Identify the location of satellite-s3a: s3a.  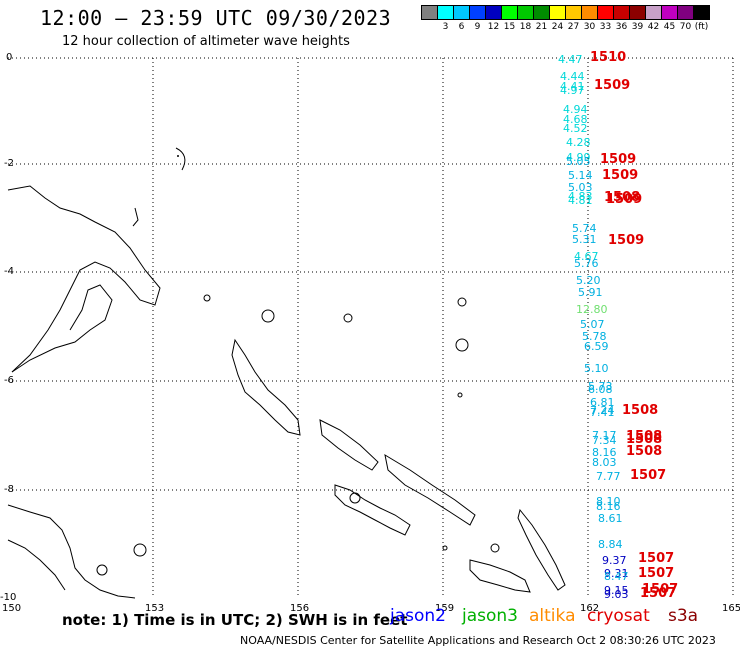
(683, 616).